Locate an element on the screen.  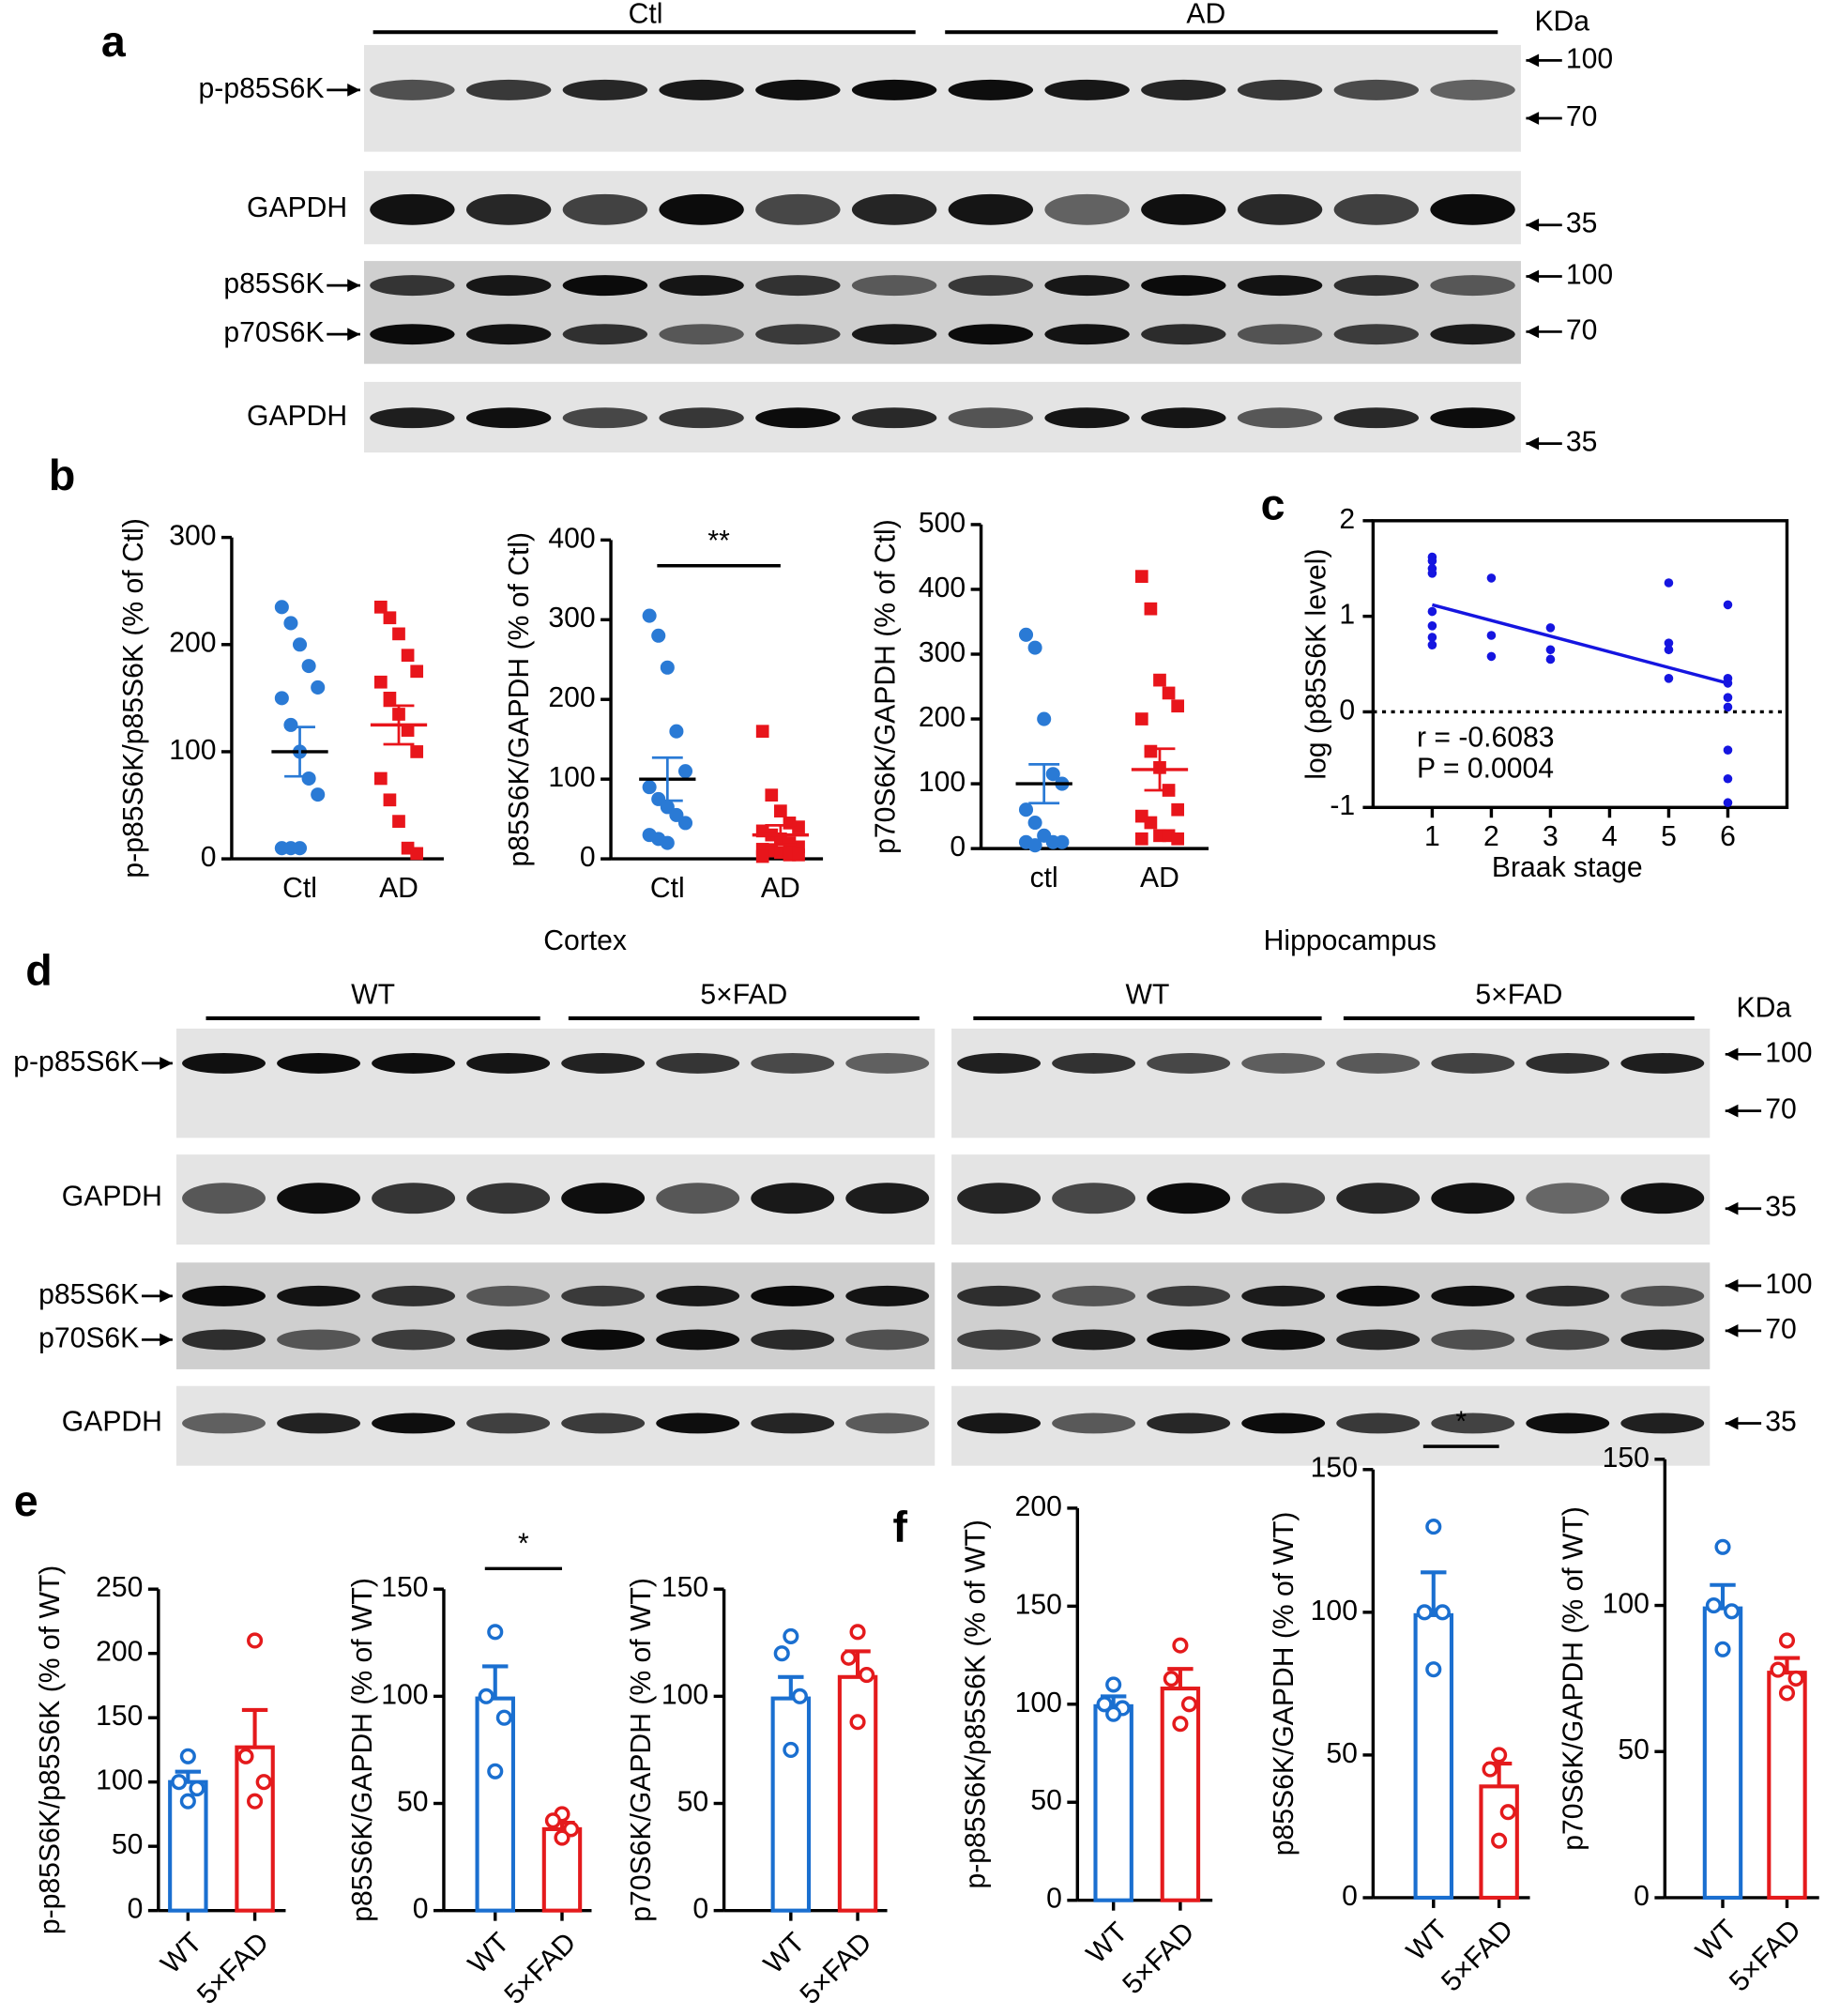
y-axis-label: p-p85S6K/p85S6K (% of WT) is located at coordinates (51, 1749).